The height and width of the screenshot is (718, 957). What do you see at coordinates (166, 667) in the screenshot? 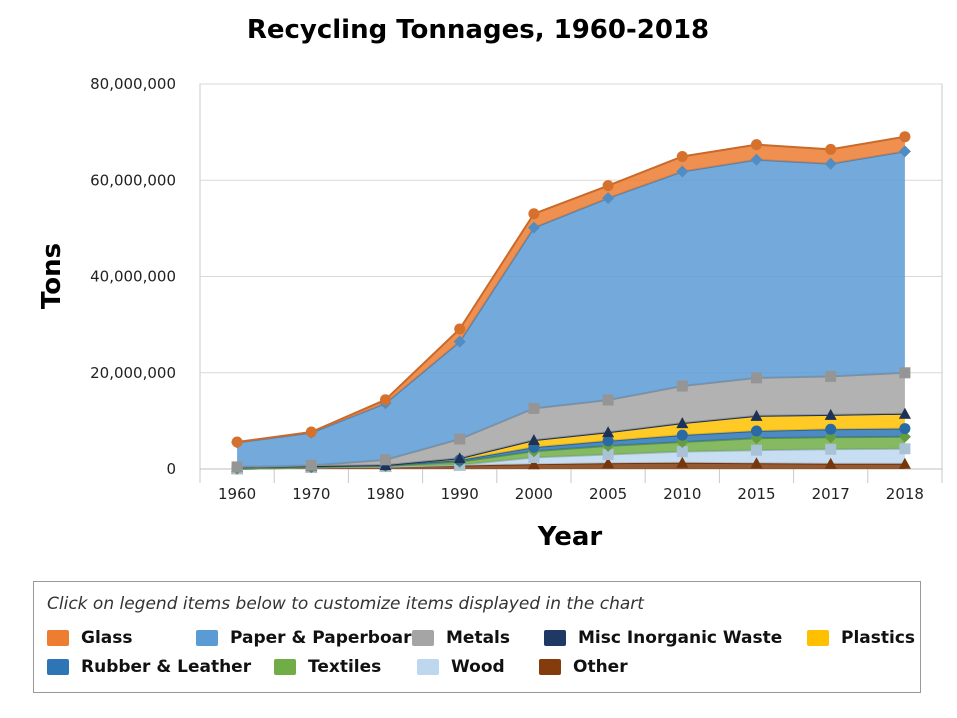
I see `legend-label: Rubber & Leather` at bounding box center [166, 667].